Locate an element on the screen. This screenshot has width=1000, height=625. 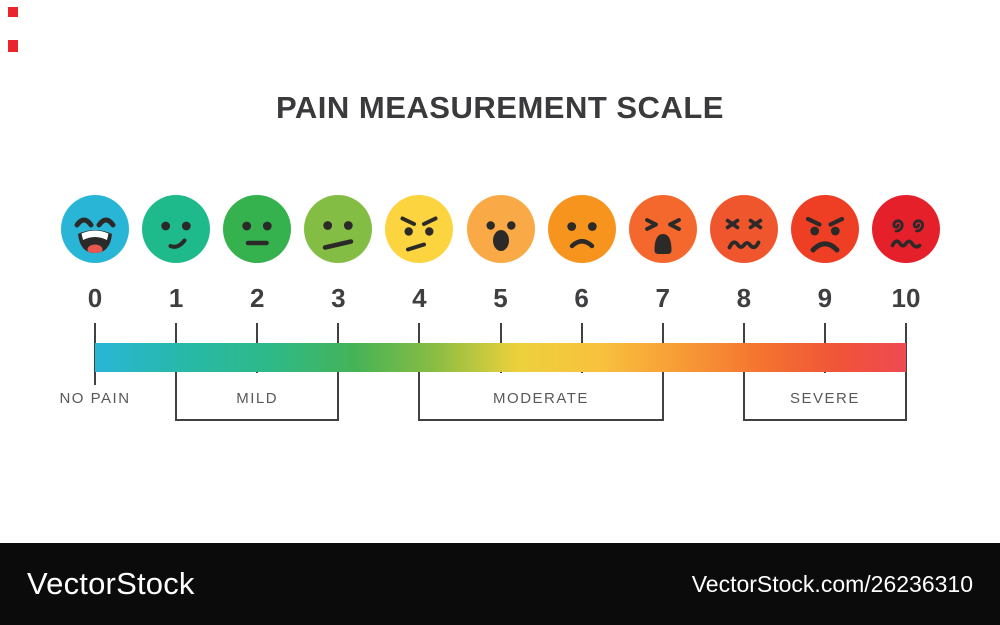
range-bracket-moderate is located at coordinates (541, 420).